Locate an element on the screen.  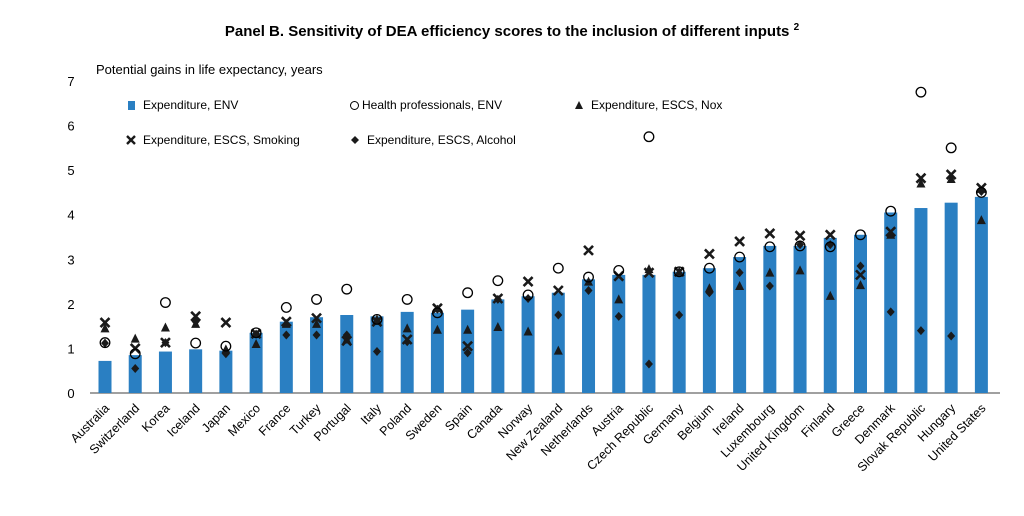
y-tick-label: 6 is located at coordinates (70, 126).